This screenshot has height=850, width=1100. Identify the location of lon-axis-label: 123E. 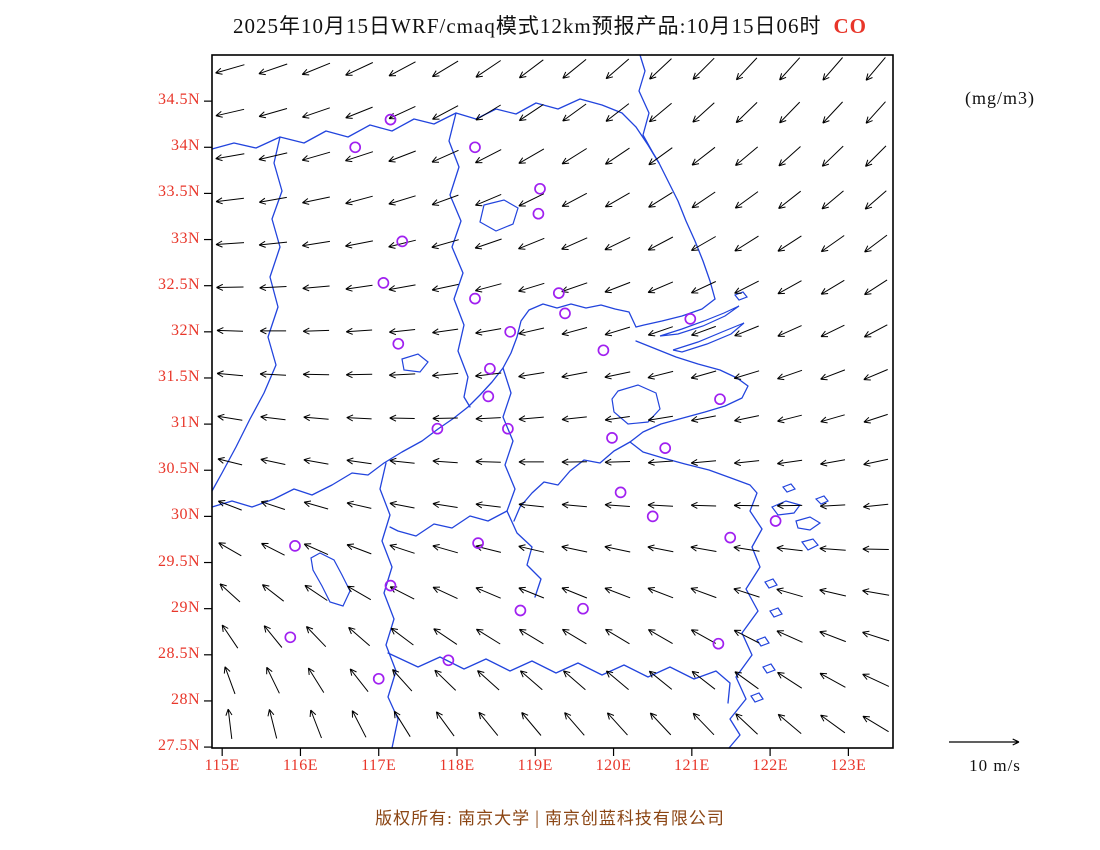
(848, 765).